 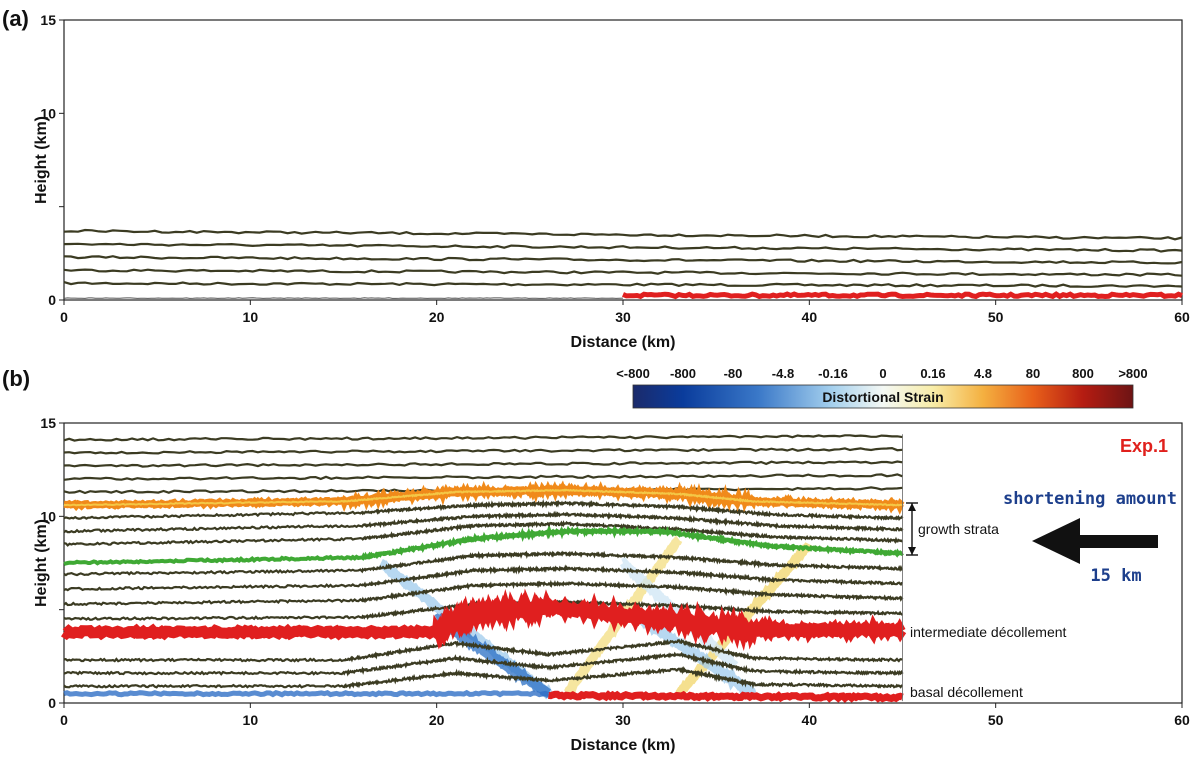 What do you see at coordinates (912, 529) in the screenshot?
I see `growth-strata-bracket` at bounding box center [912, 529].